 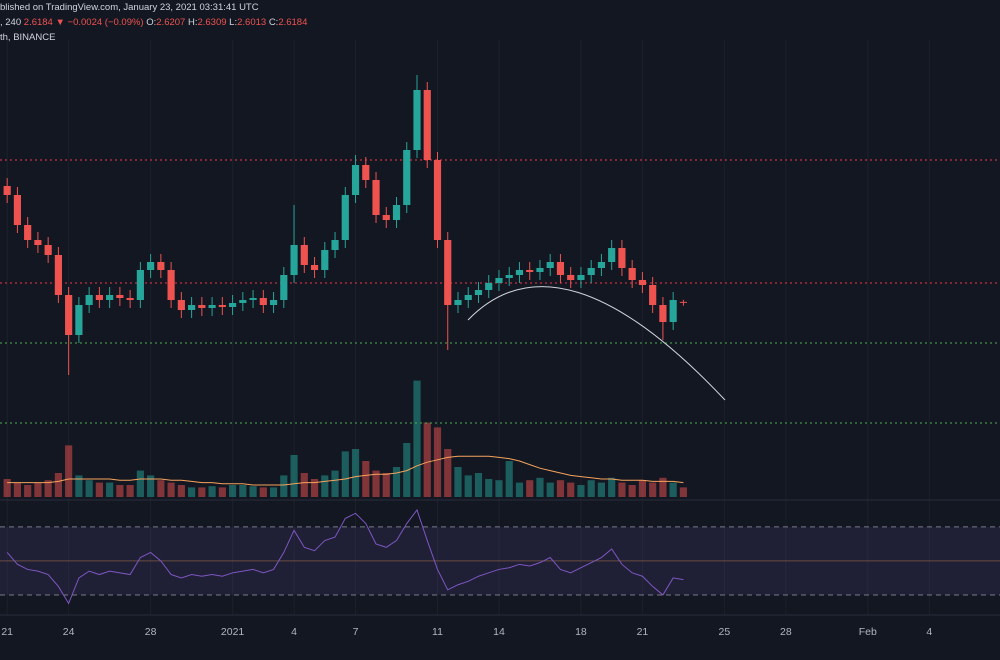 What do you see at coordinates (171, 22) in the screenshot?
I see `ohlc-0-value: 2.6207` at bounding box center [171, 22].